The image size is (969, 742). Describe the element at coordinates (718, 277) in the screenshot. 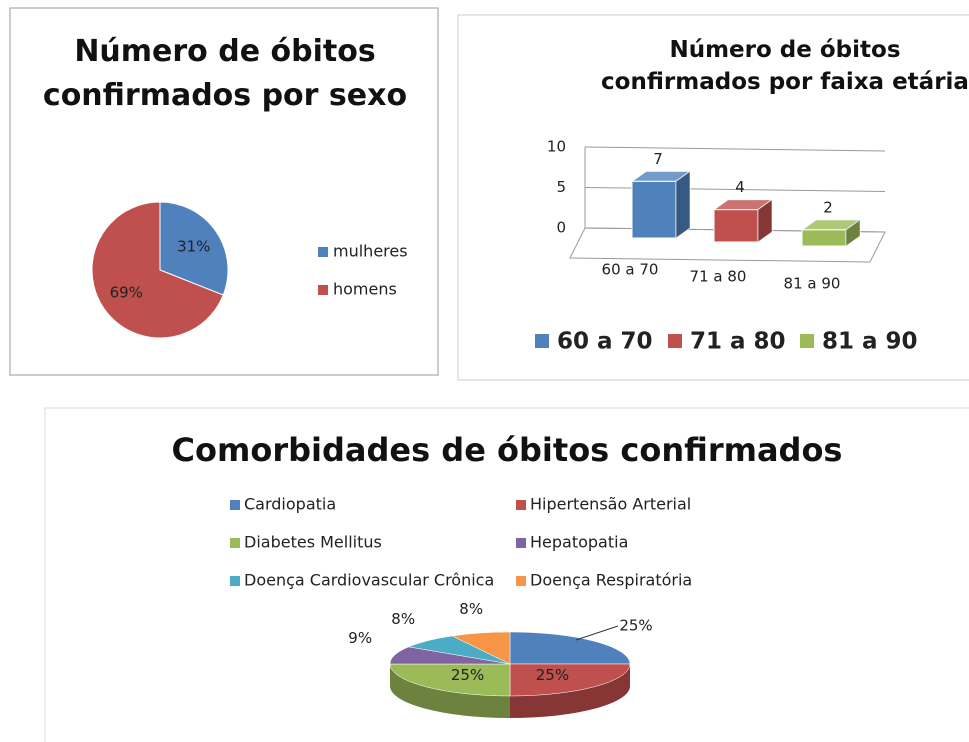

I see `x-tick-label: 71 a 80` at that location.